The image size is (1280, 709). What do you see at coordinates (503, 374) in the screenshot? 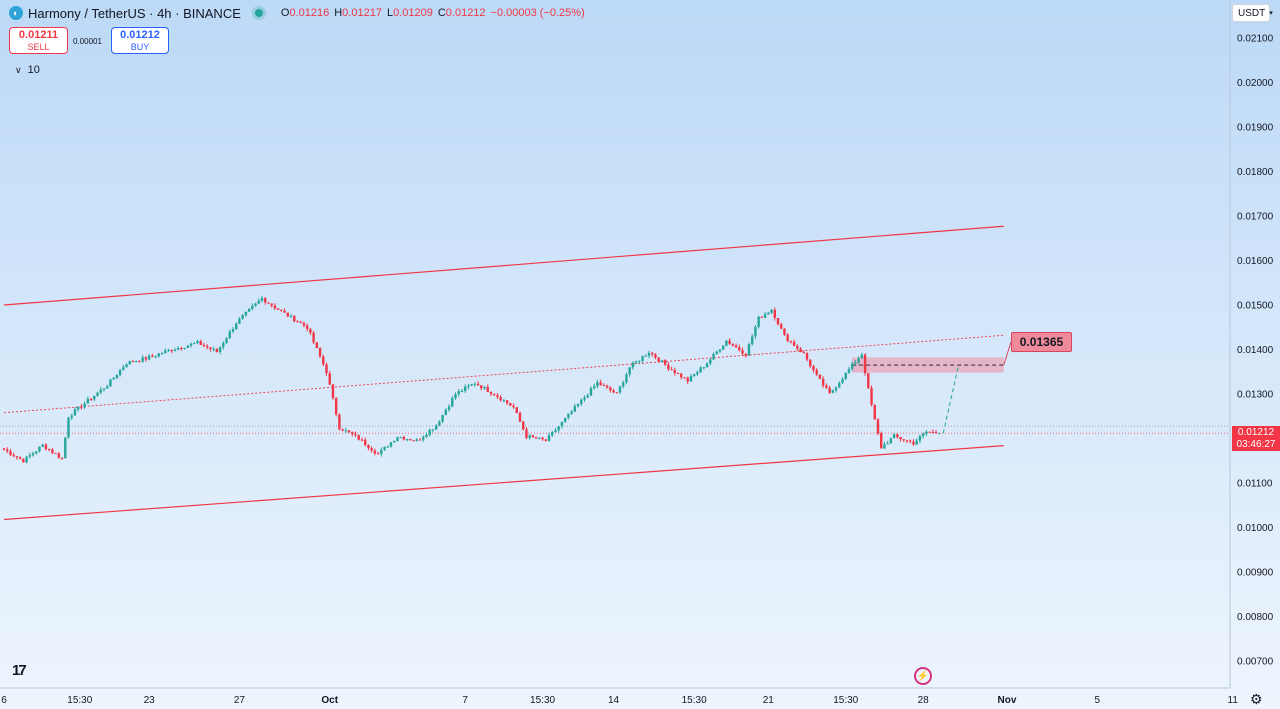
I see `channel-middle-line` at bounding box center [503, 374].